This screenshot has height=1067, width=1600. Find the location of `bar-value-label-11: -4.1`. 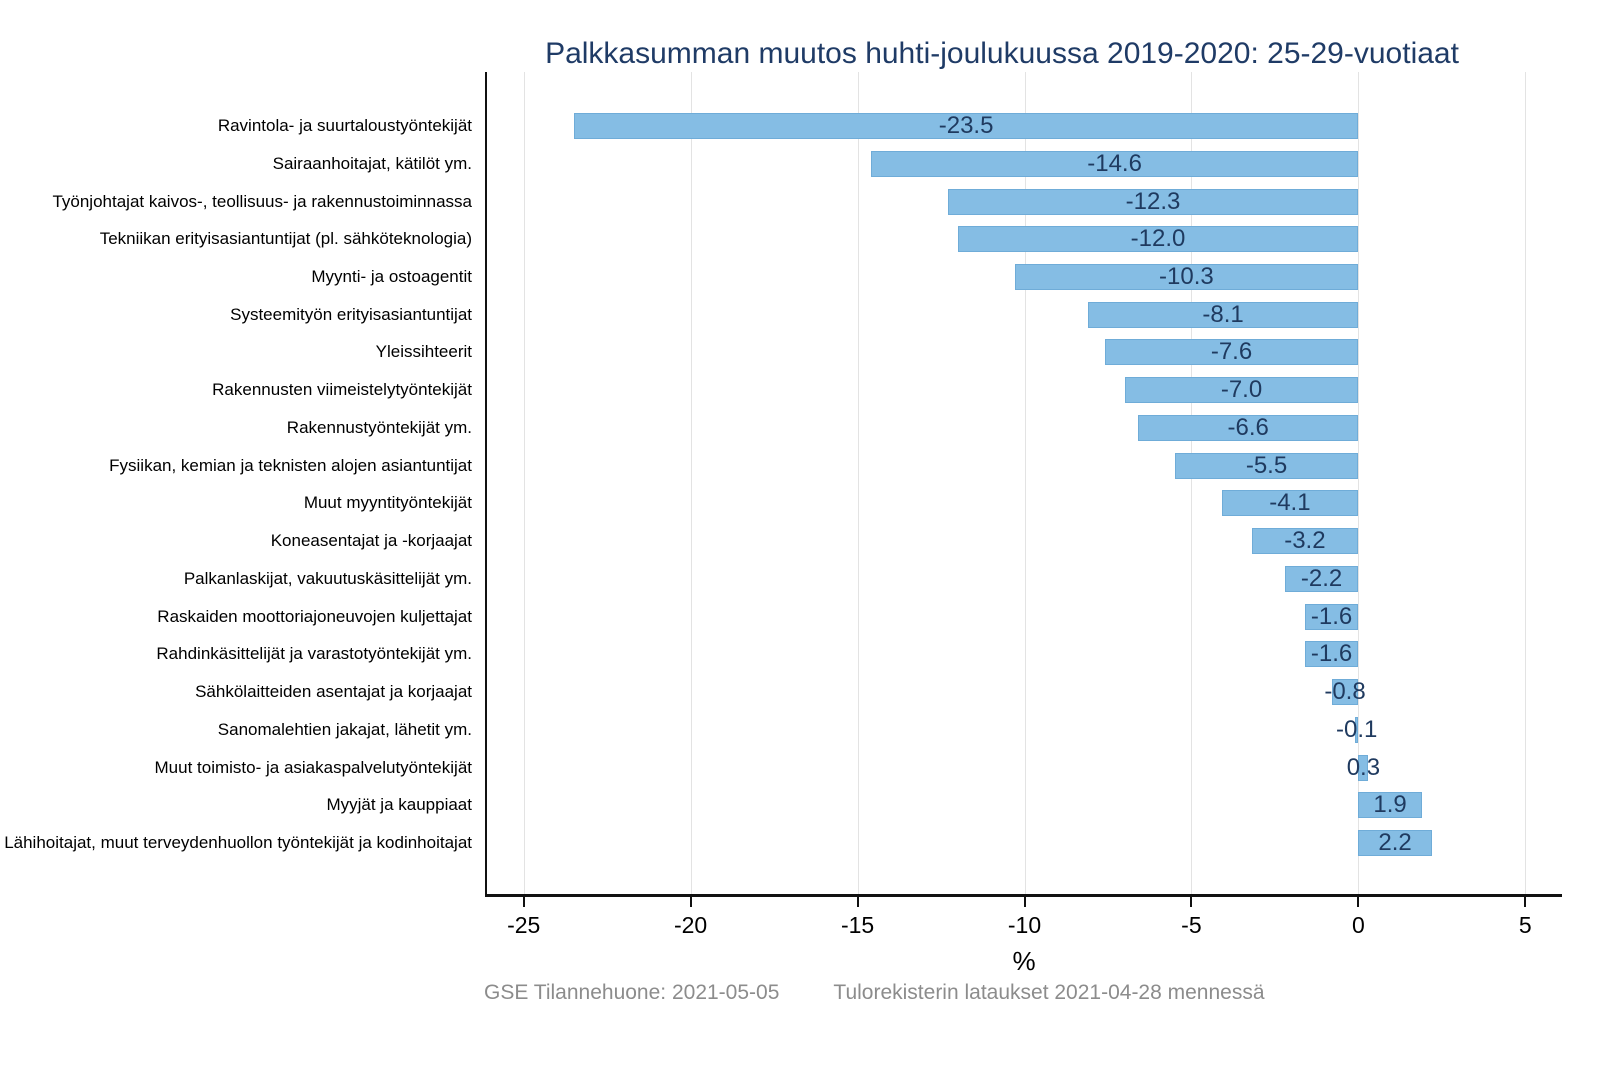

bar-value-label-11: -4.1 is located at coordinates (1290, 503).